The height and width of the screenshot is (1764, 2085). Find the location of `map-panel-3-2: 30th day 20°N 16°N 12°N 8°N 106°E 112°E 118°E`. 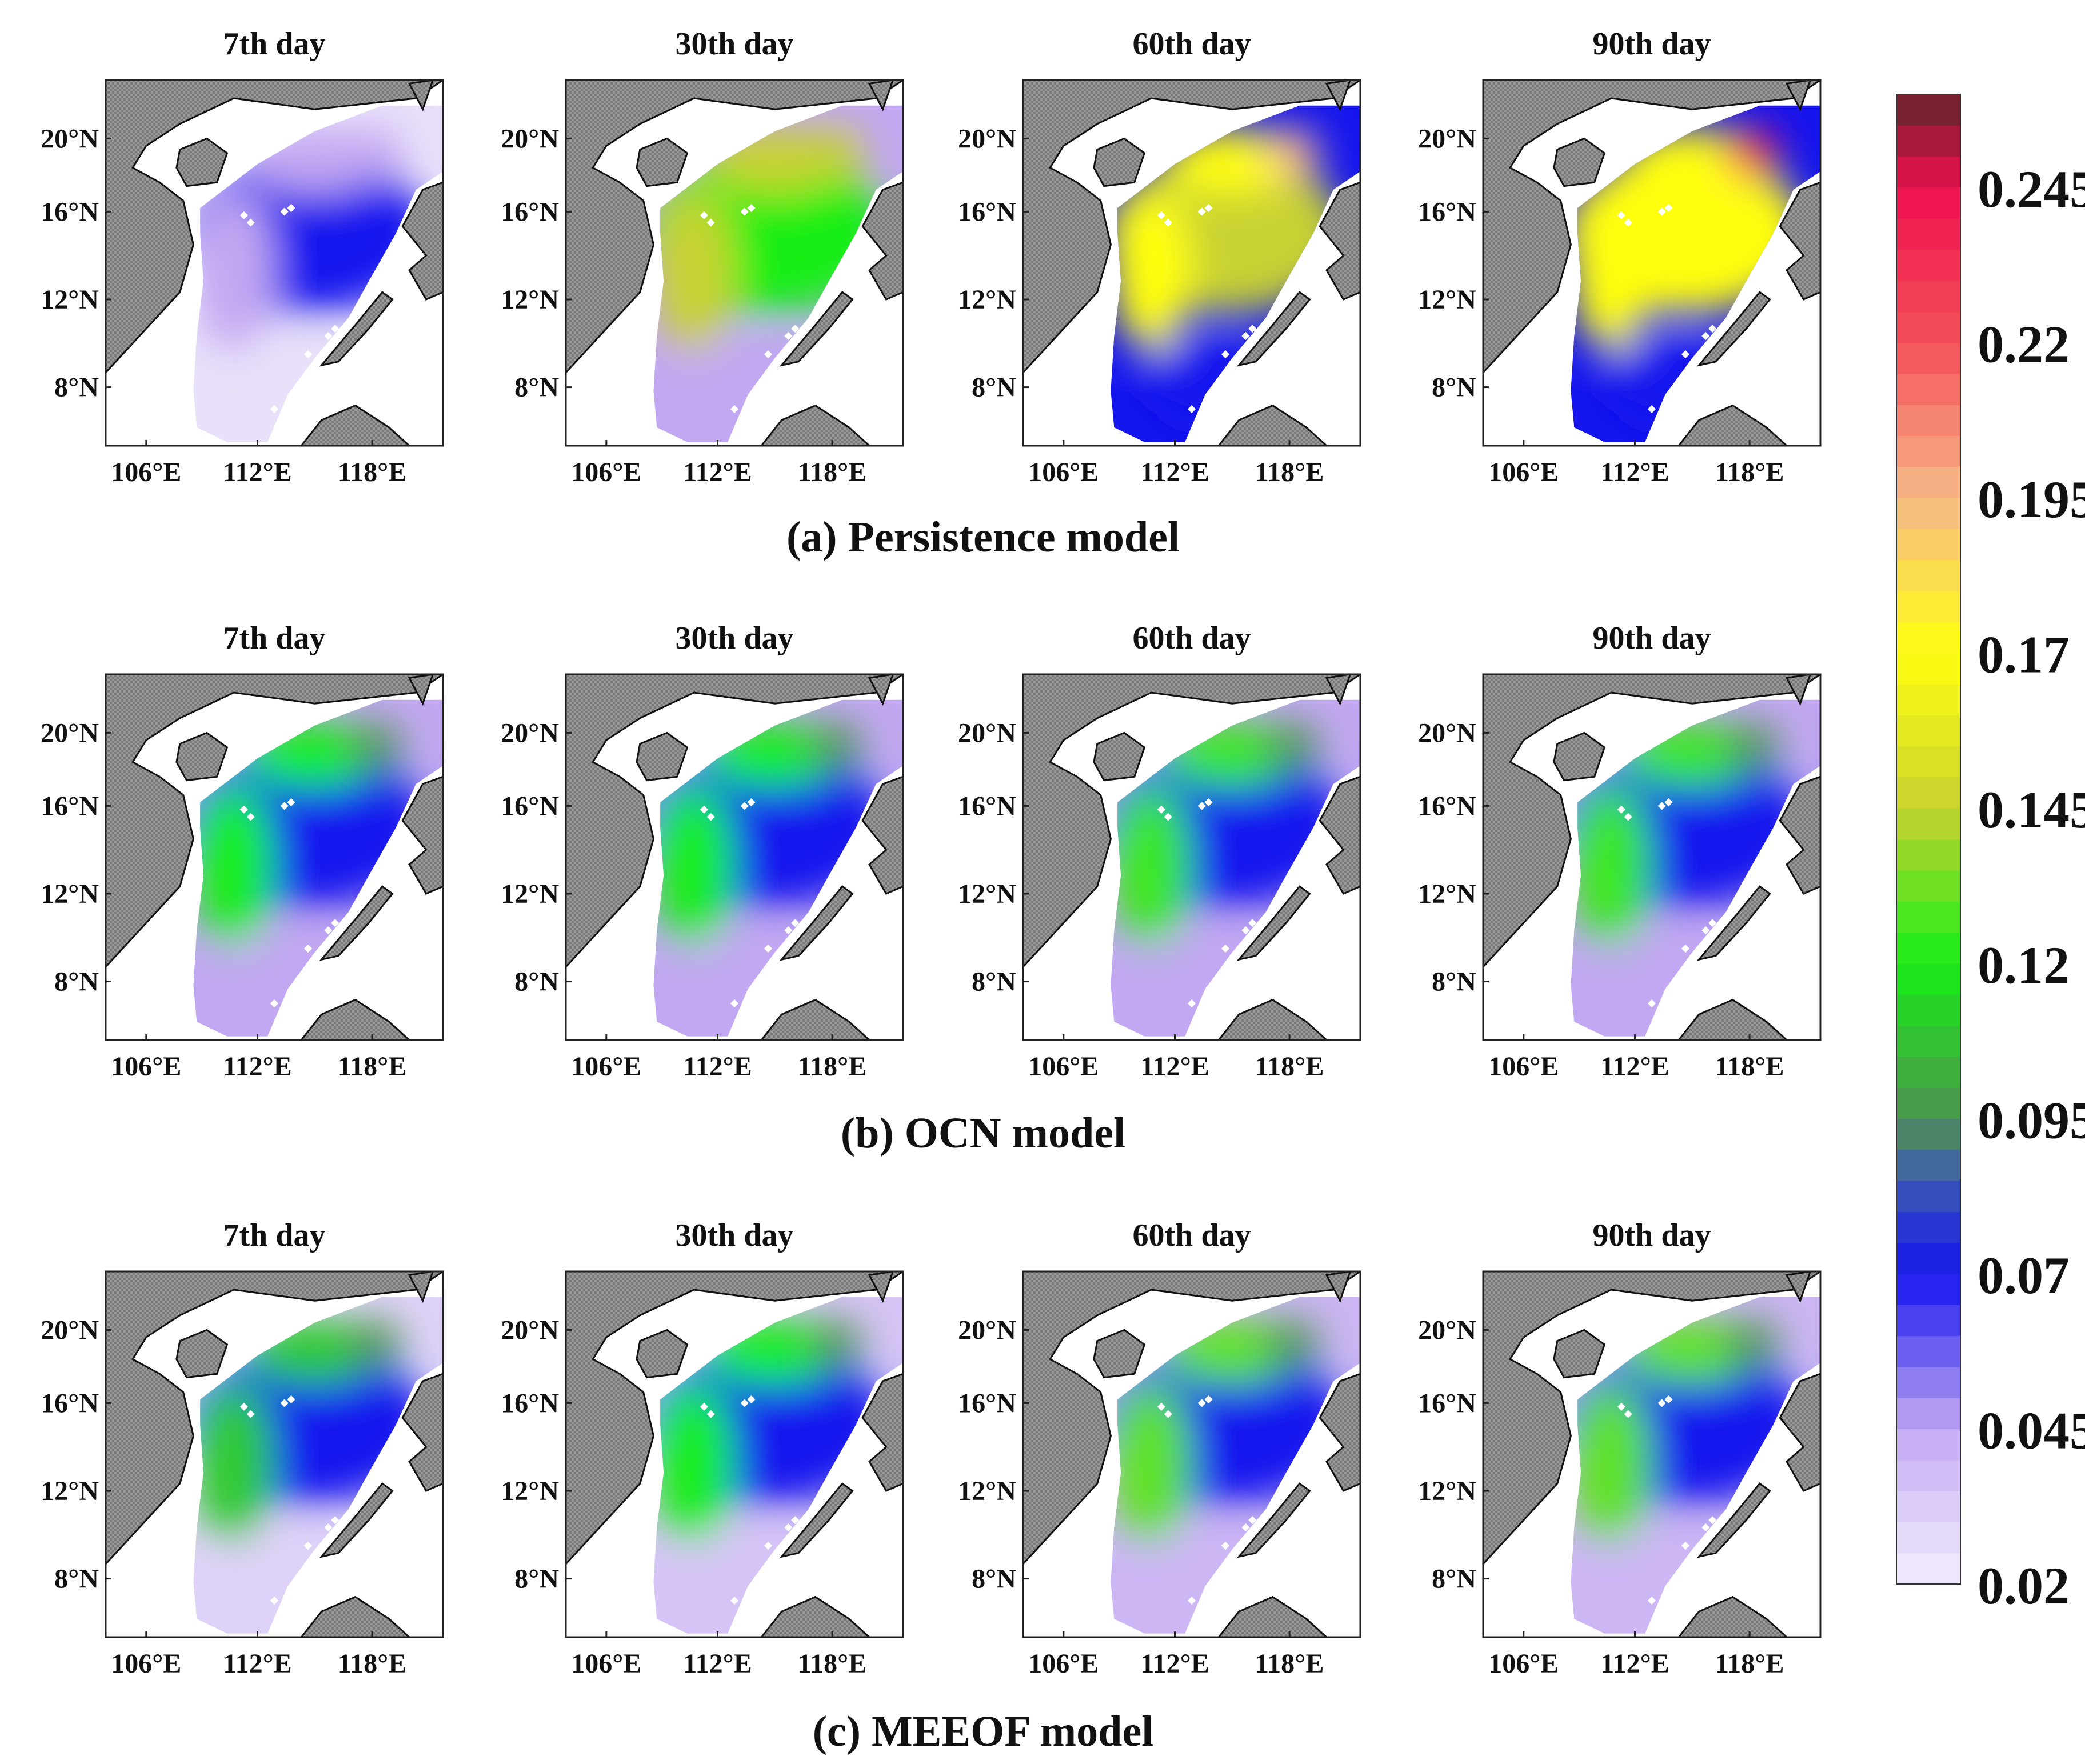

map-panel-3-2: 30th day 20°N 16°N 12°N 8°N 106°E 112°E 118°E is located at coordinates (702, 1448).